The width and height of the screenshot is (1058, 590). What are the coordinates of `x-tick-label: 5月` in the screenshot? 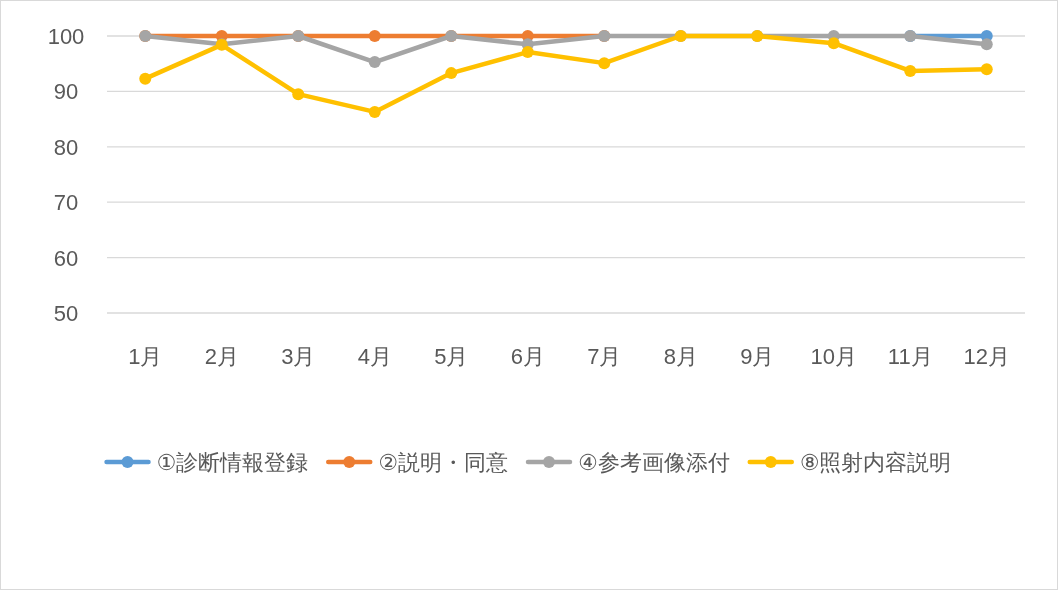 It's located at (451, 356).